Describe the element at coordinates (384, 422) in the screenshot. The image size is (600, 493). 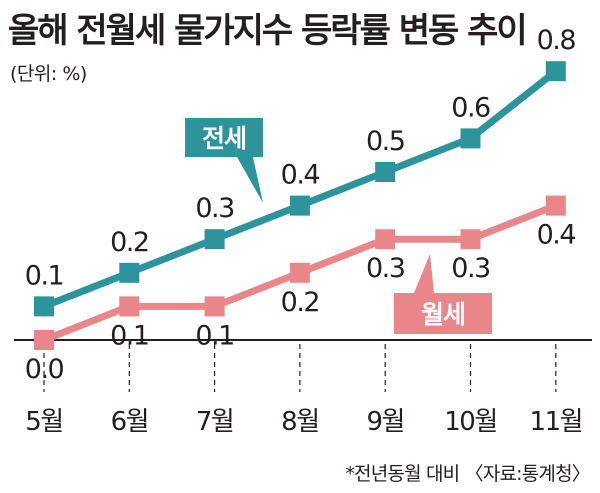
I see `x-tick-label: 9월` at that location.